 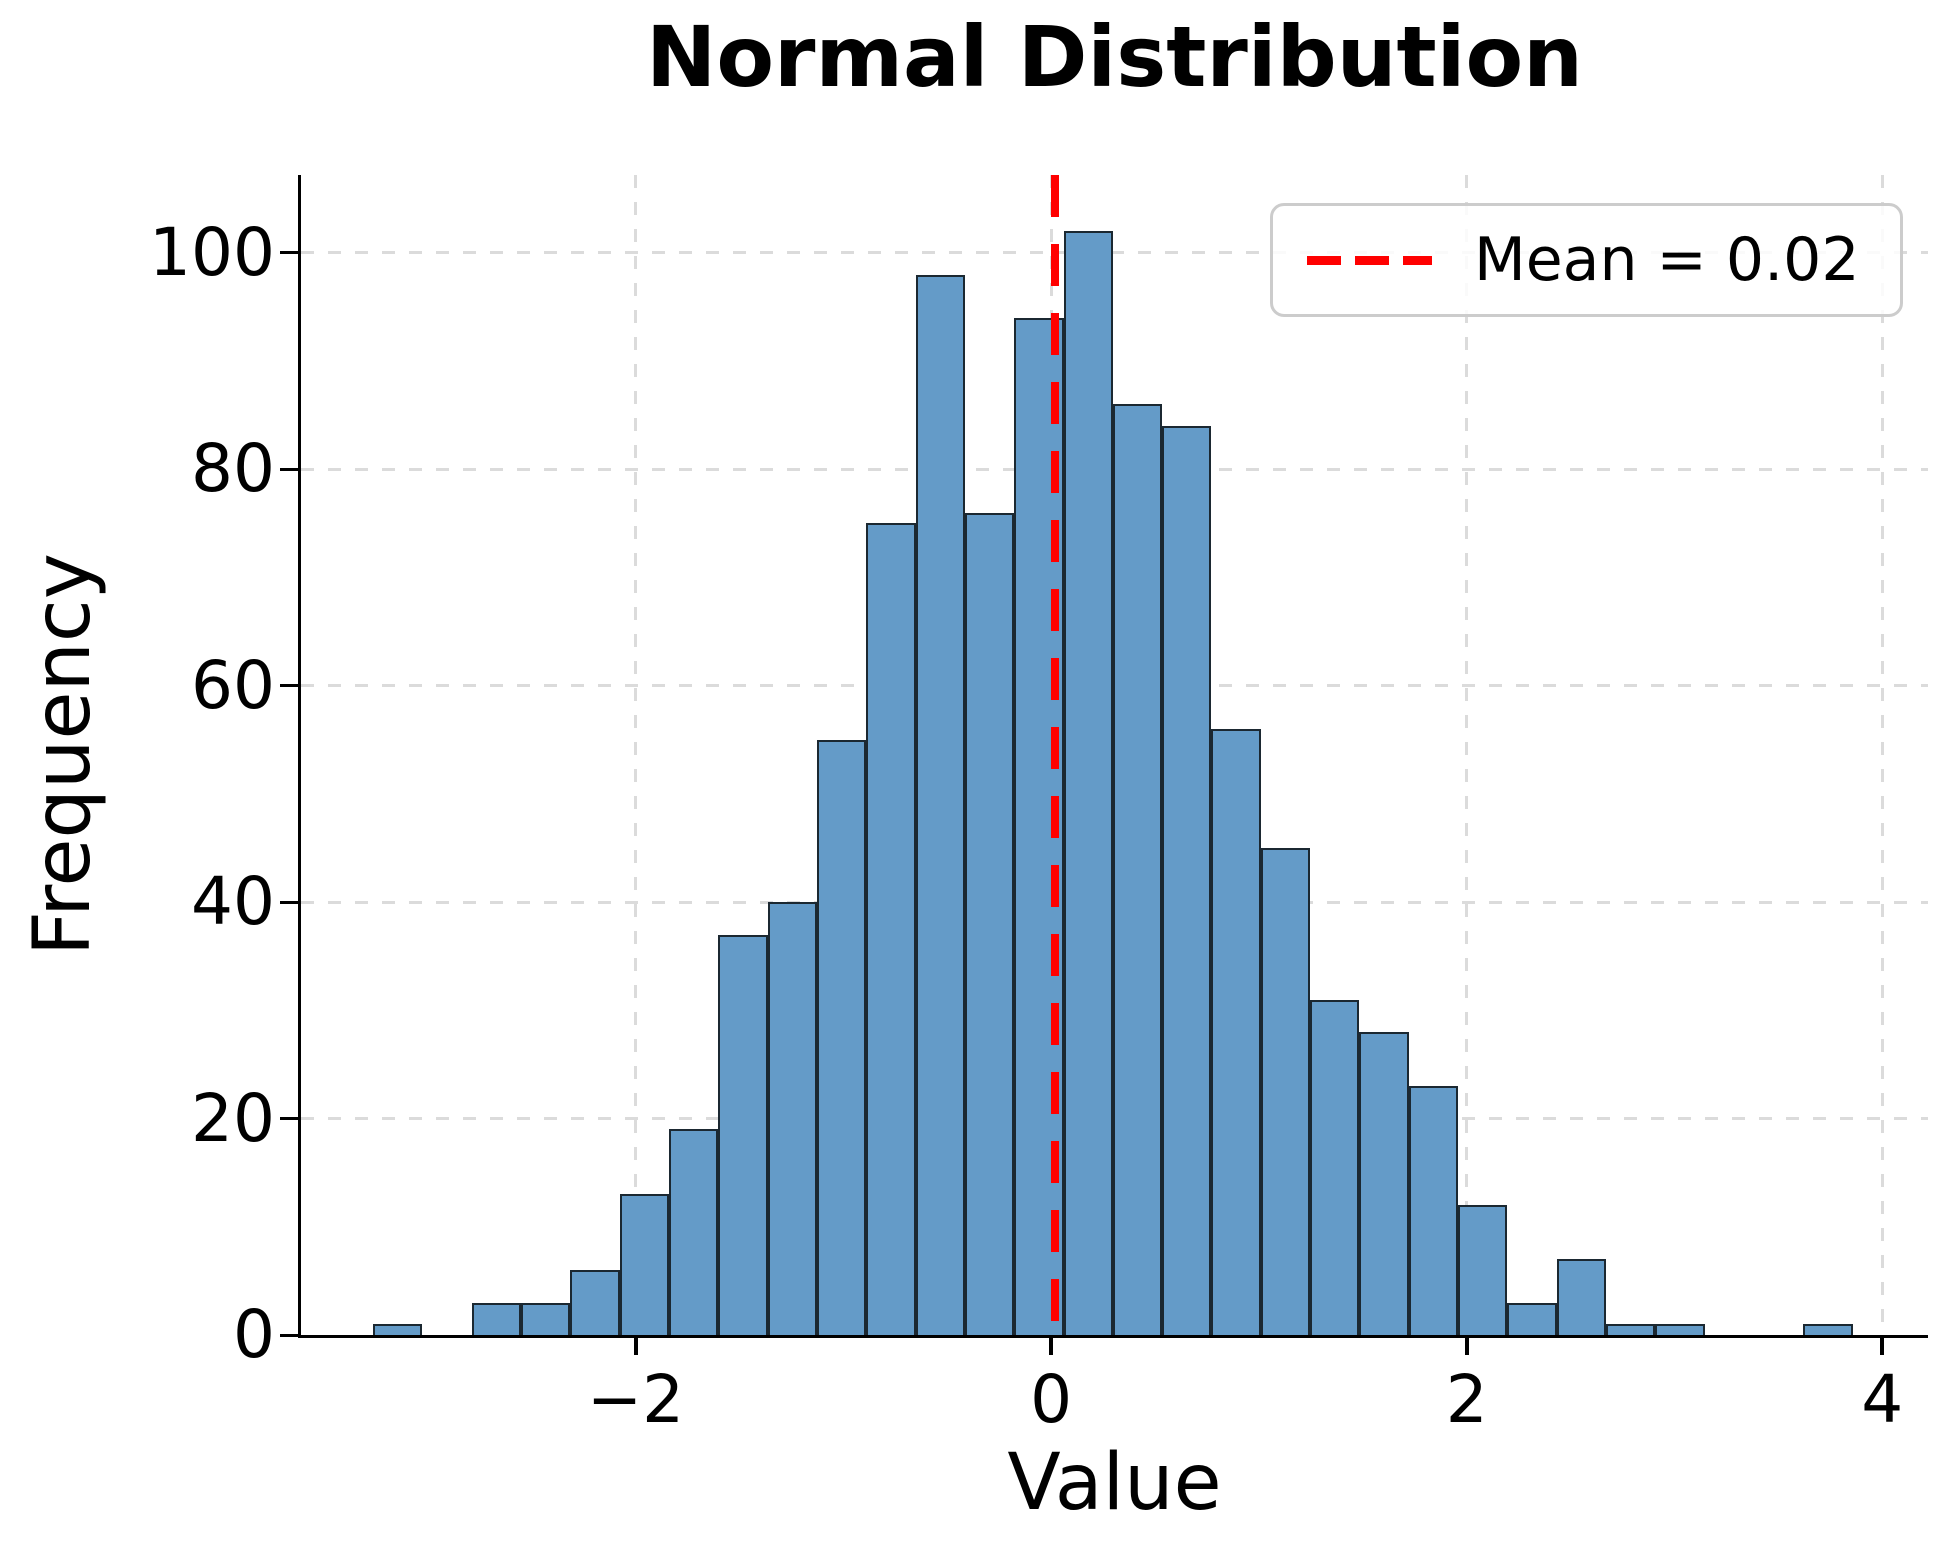 What do you see at coordinates (1466, 1399) in the screenshot?
I see `x-tick-label-2: 2` at bounding box center [1466, 1399].